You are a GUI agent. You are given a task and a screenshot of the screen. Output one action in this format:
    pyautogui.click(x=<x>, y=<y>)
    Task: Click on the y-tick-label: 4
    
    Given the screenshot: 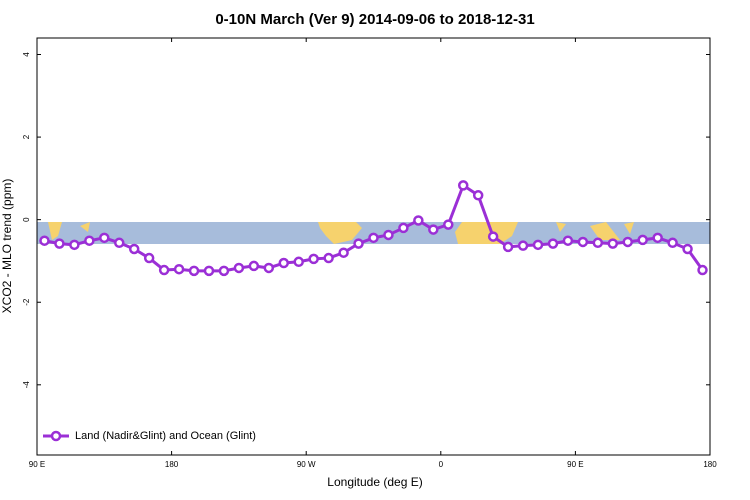 What is the action you would take?
    pyautogui.click(x=26, y=54)
    